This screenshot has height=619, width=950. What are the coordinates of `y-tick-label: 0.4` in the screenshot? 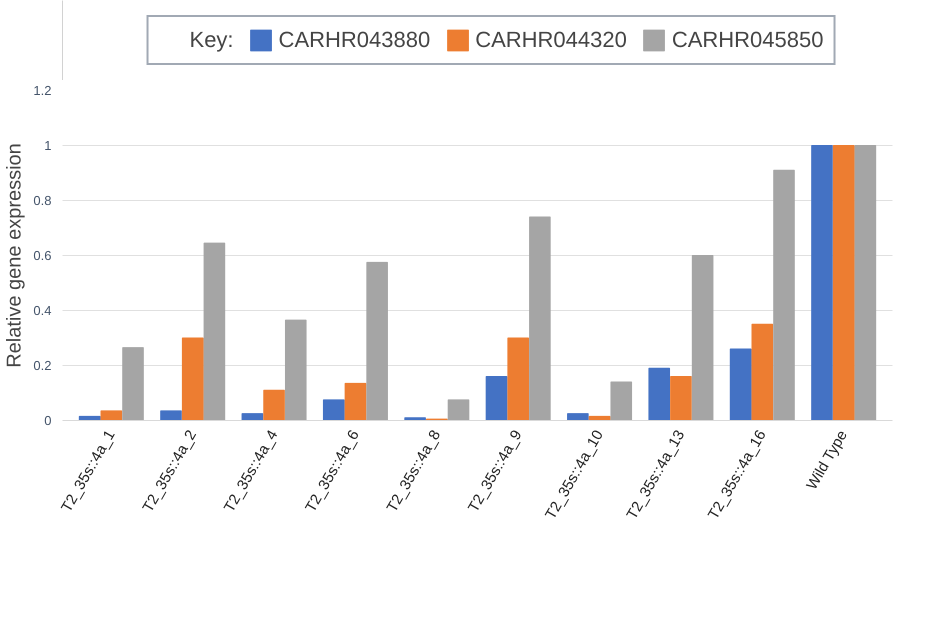 It's located at (42, 310).